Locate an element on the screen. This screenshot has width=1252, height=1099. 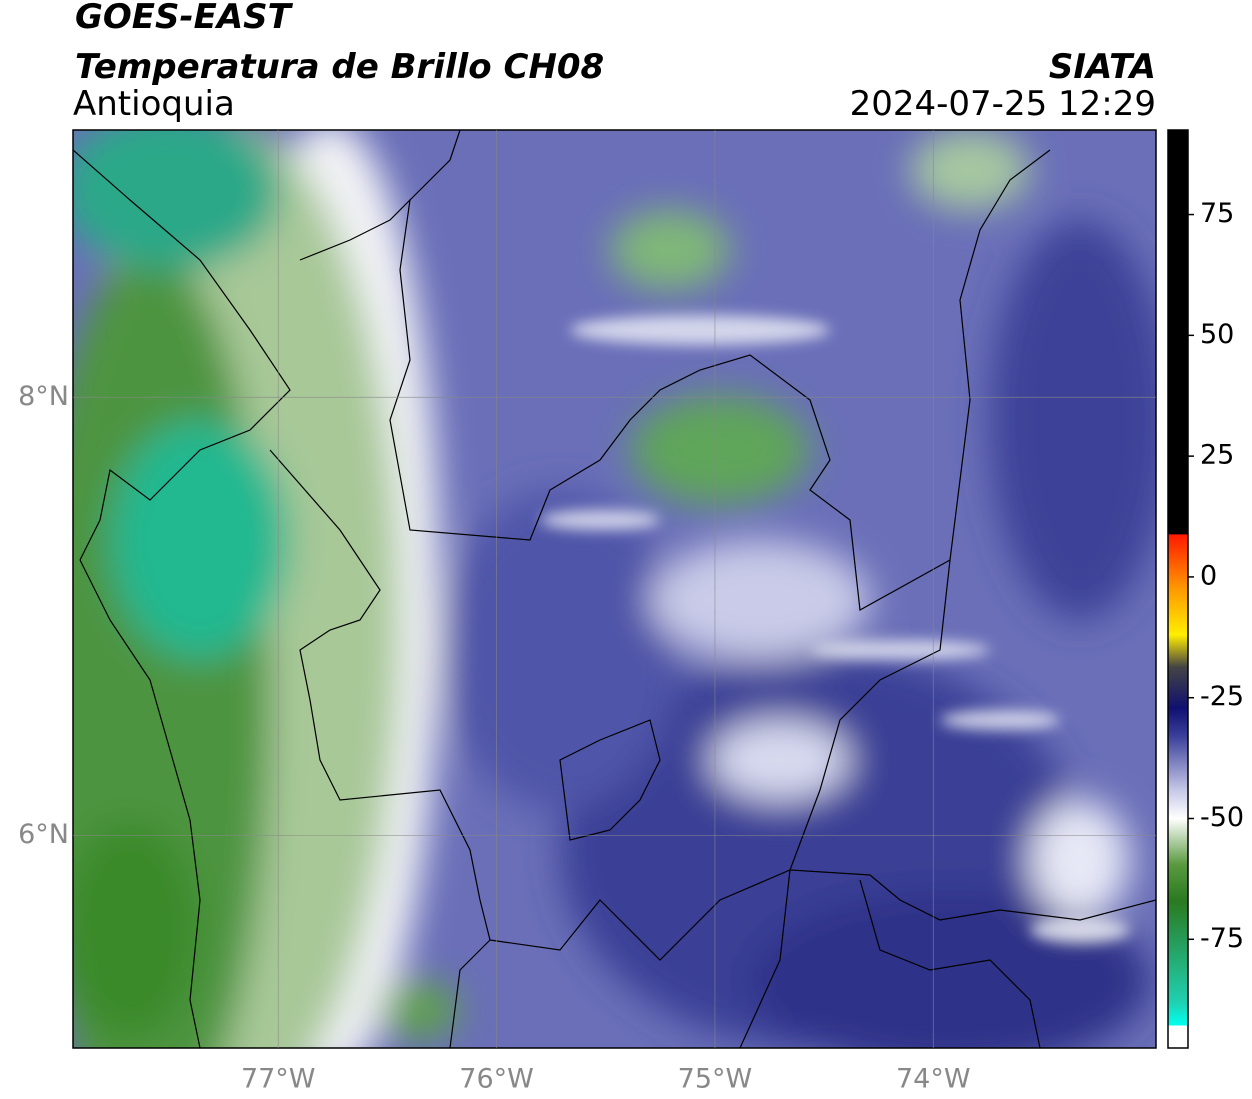
datetime: 2024-07-25 12:29 is located at coordinates (1003, 104).